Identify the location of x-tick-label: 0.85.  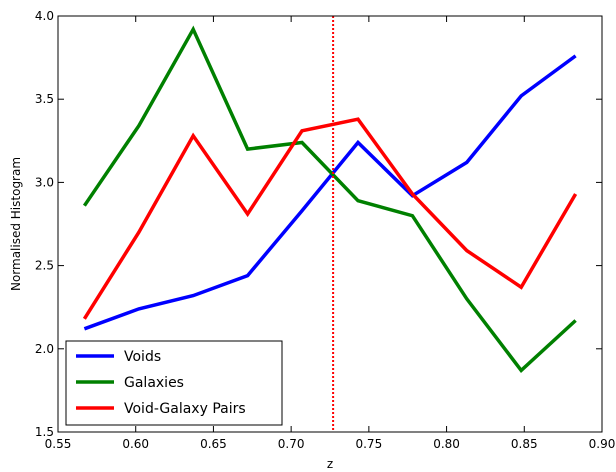
(524, 444).